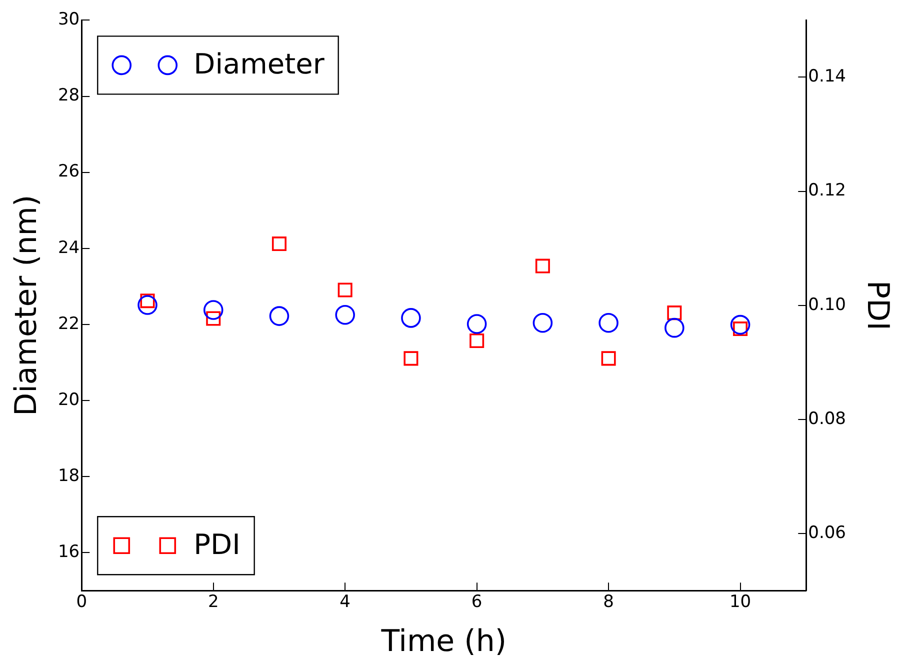  What do you see at coordinates (608, 602) in the screenshot?
I see `x-tick-label: 8` at bounding box center [608, 602].